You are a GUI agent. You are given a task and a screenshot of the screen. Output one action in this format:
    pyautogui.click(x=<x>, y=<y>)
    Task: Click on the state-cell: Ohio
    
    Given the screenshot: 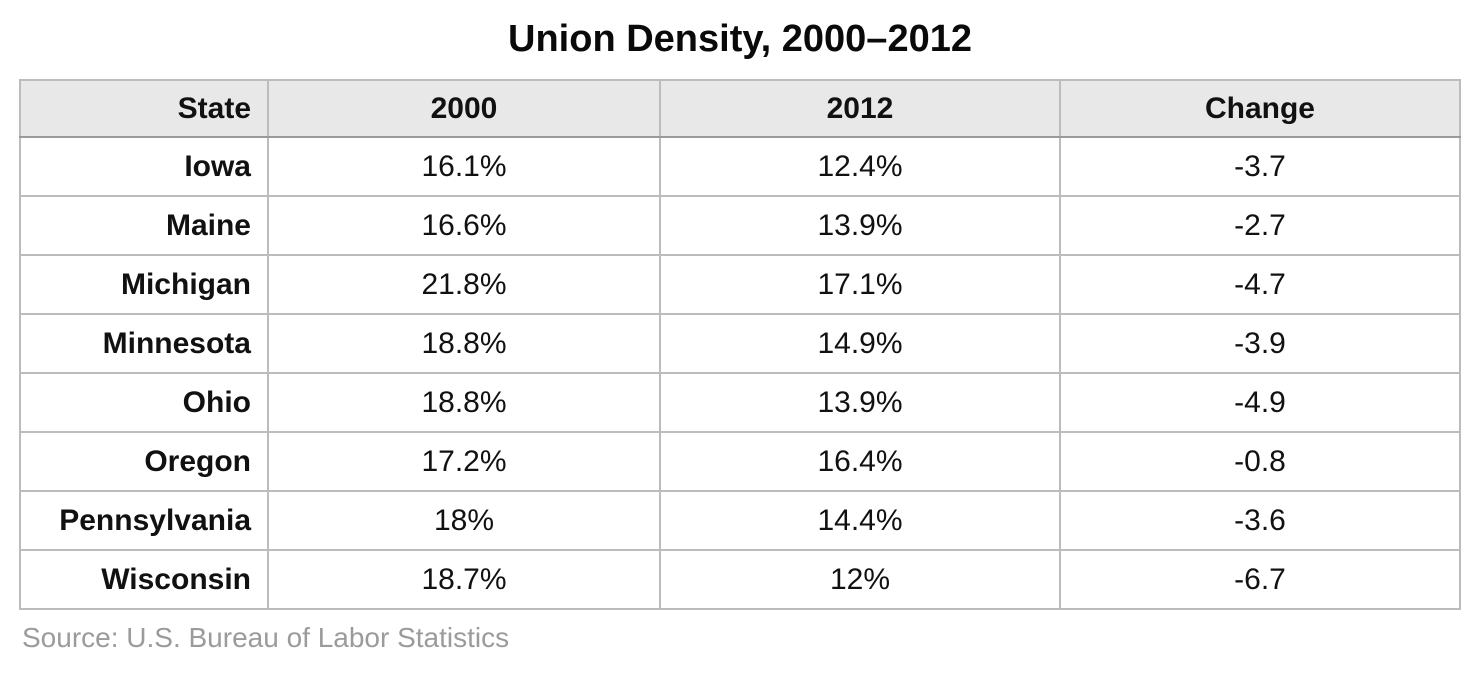 What is the action you would take?
    pyautogui.click(x=144, y=402)
    